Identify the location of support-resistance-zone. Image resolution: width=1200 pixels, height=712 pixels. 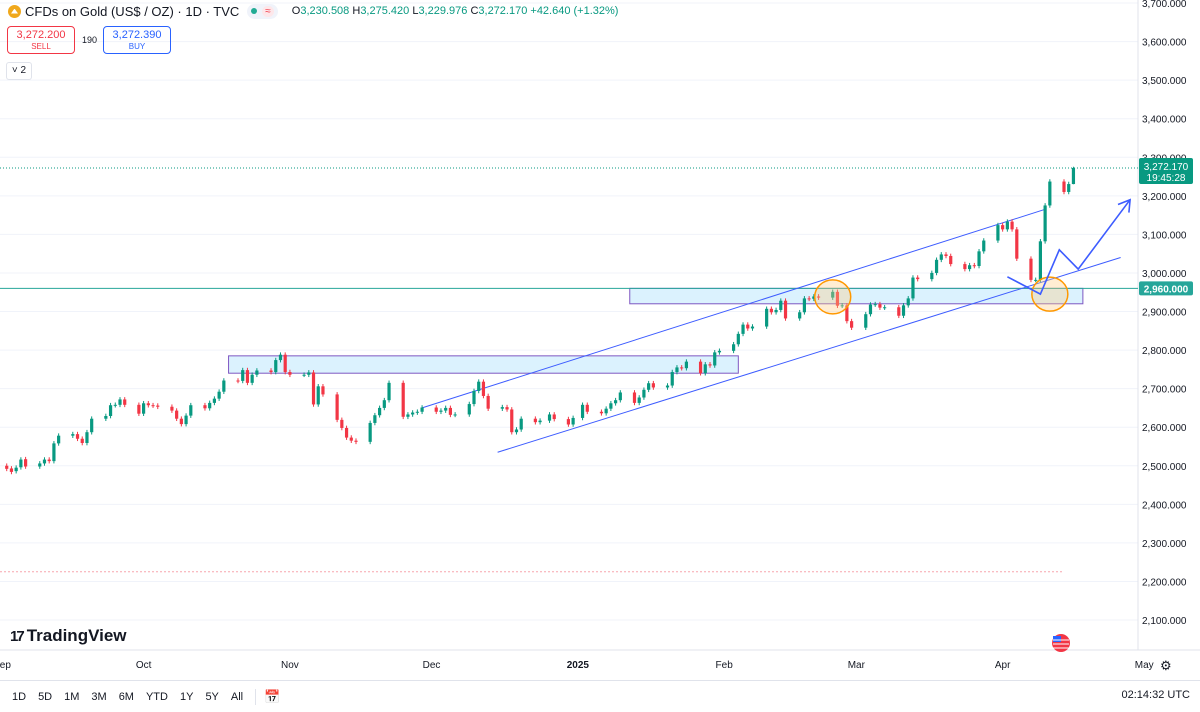
(483, 364).